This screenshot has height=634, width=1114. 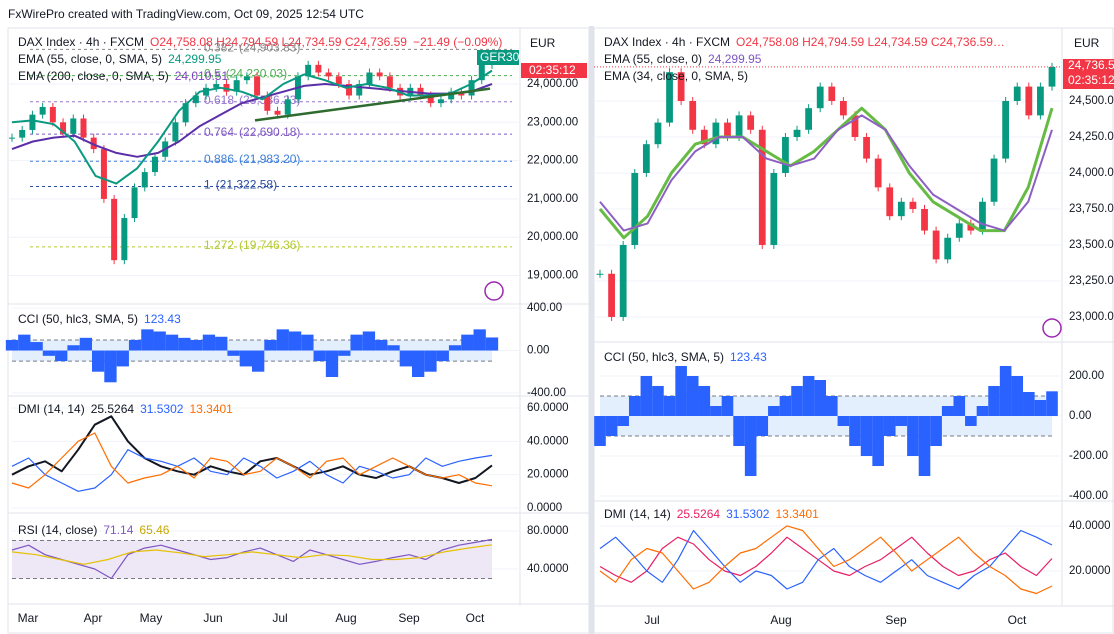 I want to click on symbol-badge, so click(x=498, y=57).